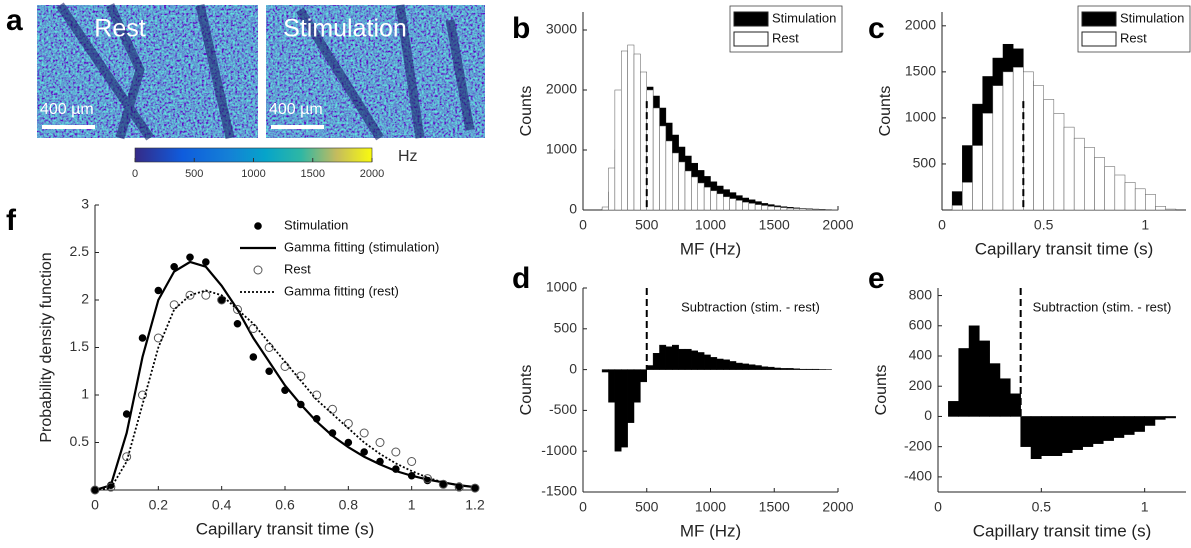 The width and height of the screenshot is (1191, 548). What do you see at coordinates (559, 491) in the screenshot?
I see `y-tick-label: -1500` at bounding box center [559, 491].